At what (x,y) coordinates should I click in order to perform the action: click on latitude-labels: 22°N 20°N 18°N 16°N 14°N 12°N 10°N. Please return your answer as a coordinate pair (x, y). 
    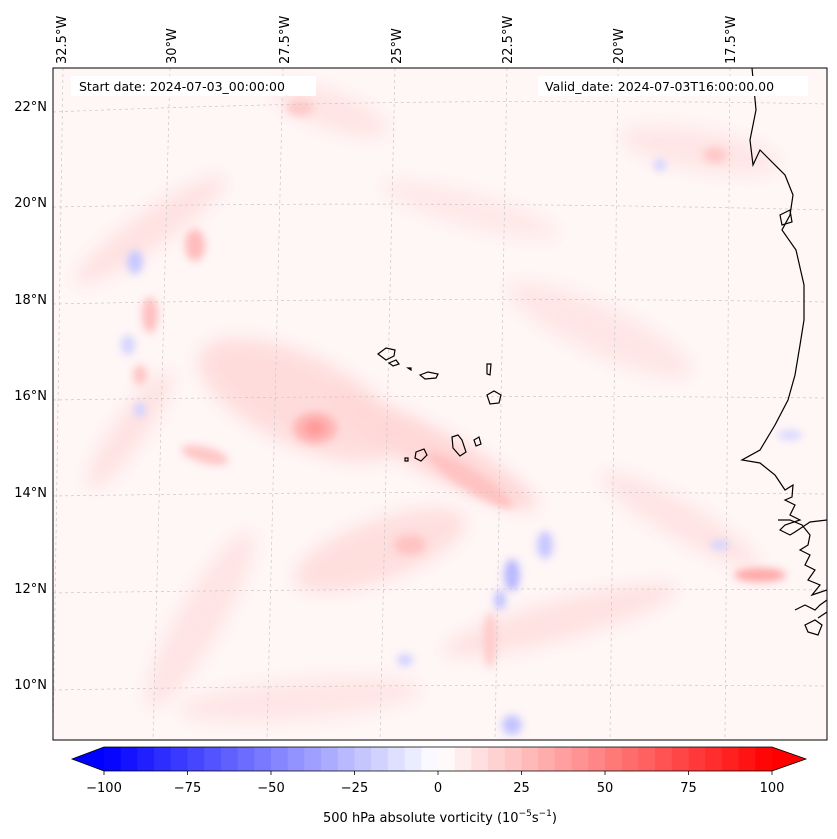
    Looking at the image, I should click on (30, 396).